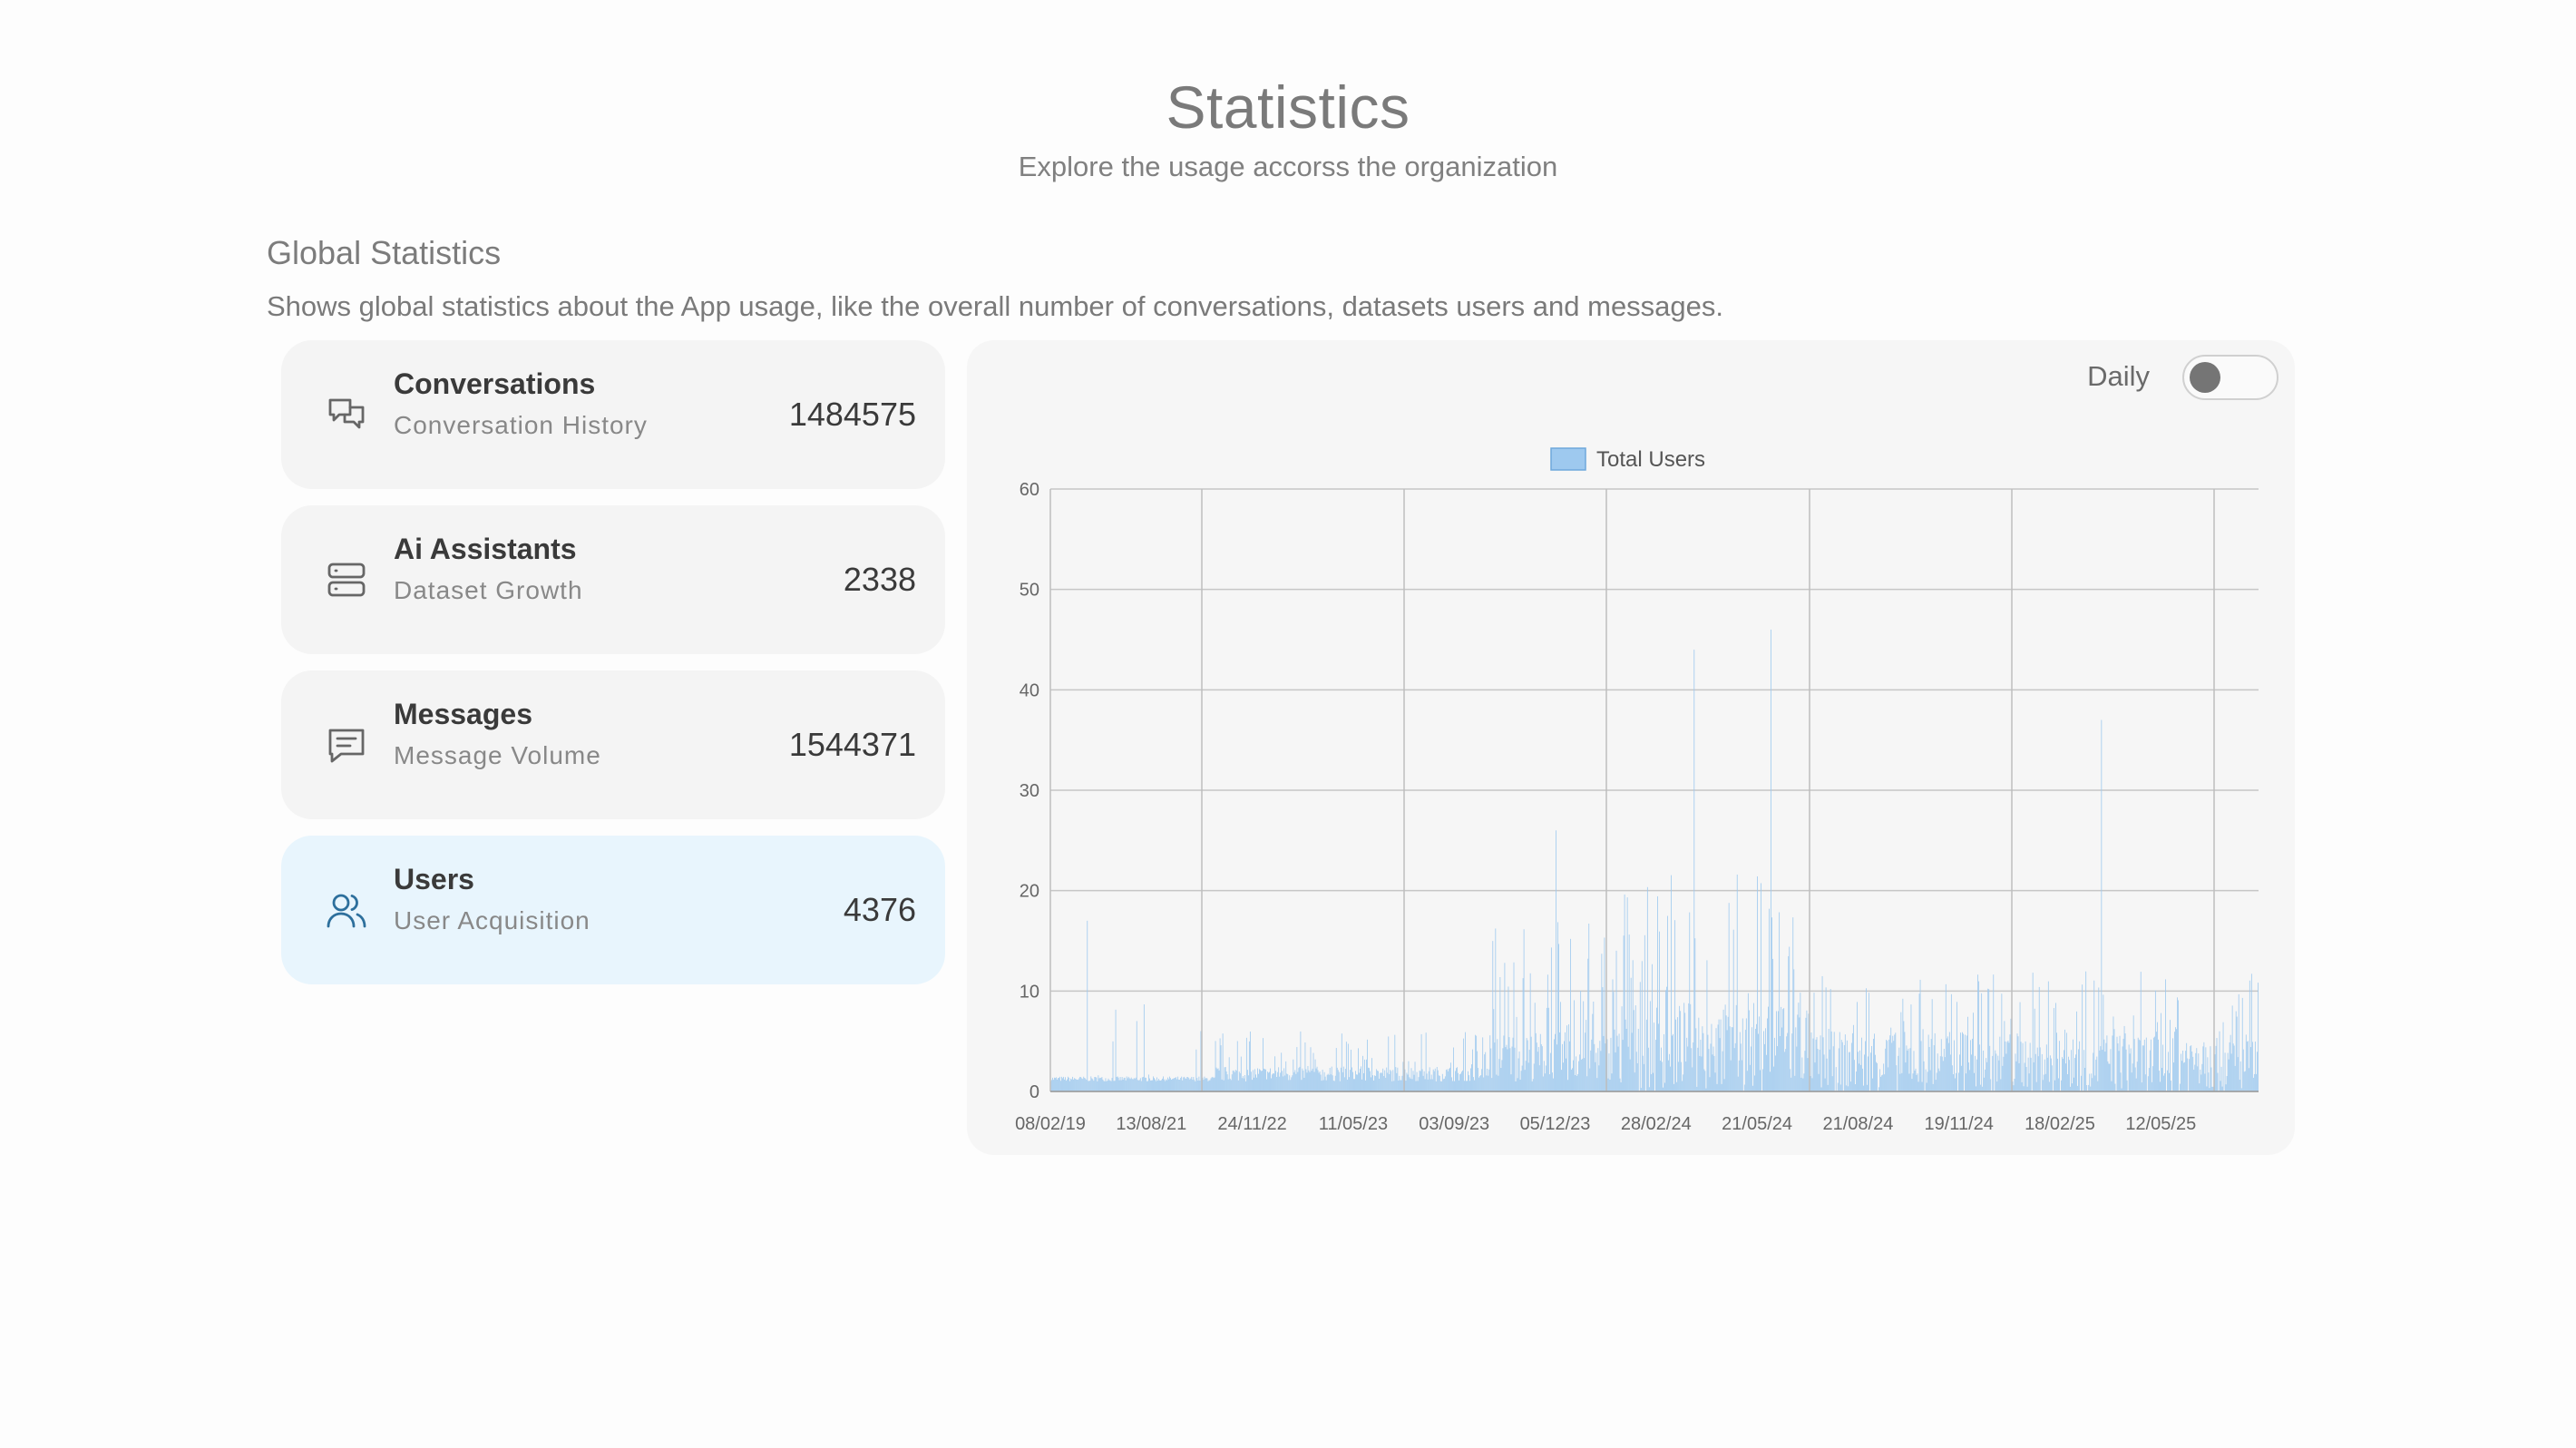 This screenshot has width=2576, height=1448. Describe the element at coordinates (384, 252) in the screenshot. I see `section-title: Global Statistics` at that location.